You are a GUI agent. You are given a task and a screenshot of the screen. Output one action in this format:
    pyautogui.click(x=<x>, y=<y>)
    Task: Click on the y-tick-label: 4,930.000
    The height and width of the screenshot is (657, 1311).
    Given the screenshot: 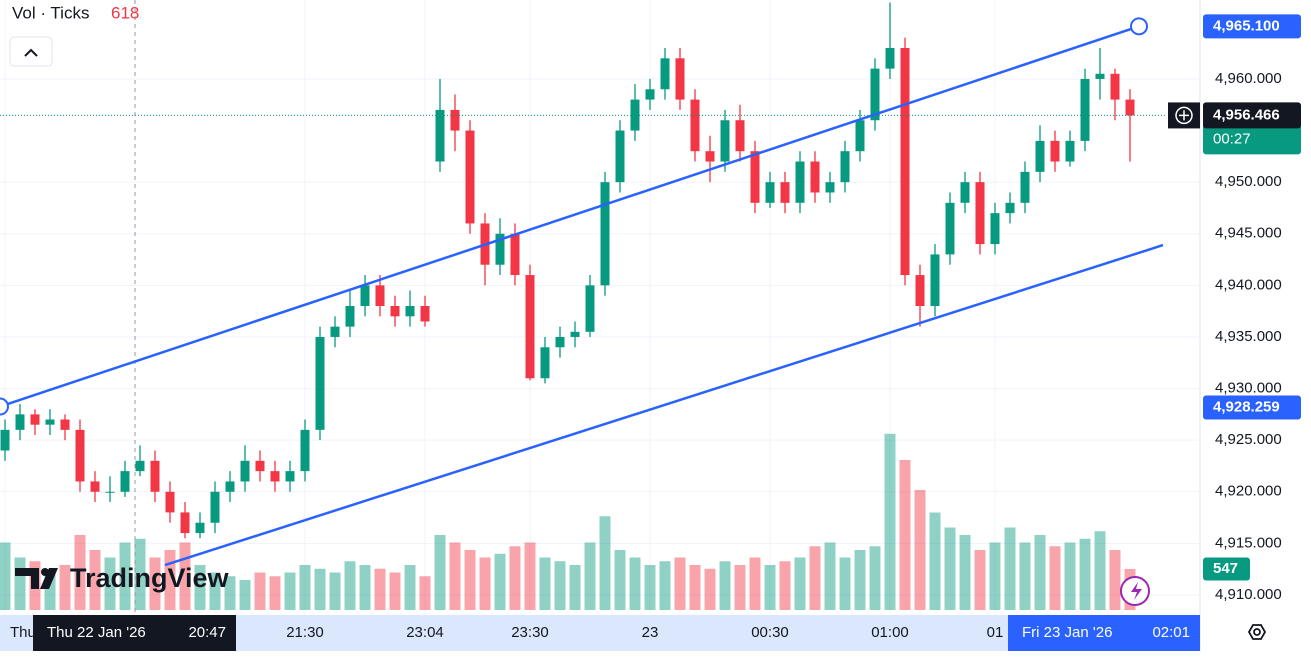 What is the action you would take?
    pyautogui.click(x=1248, y=388)
    